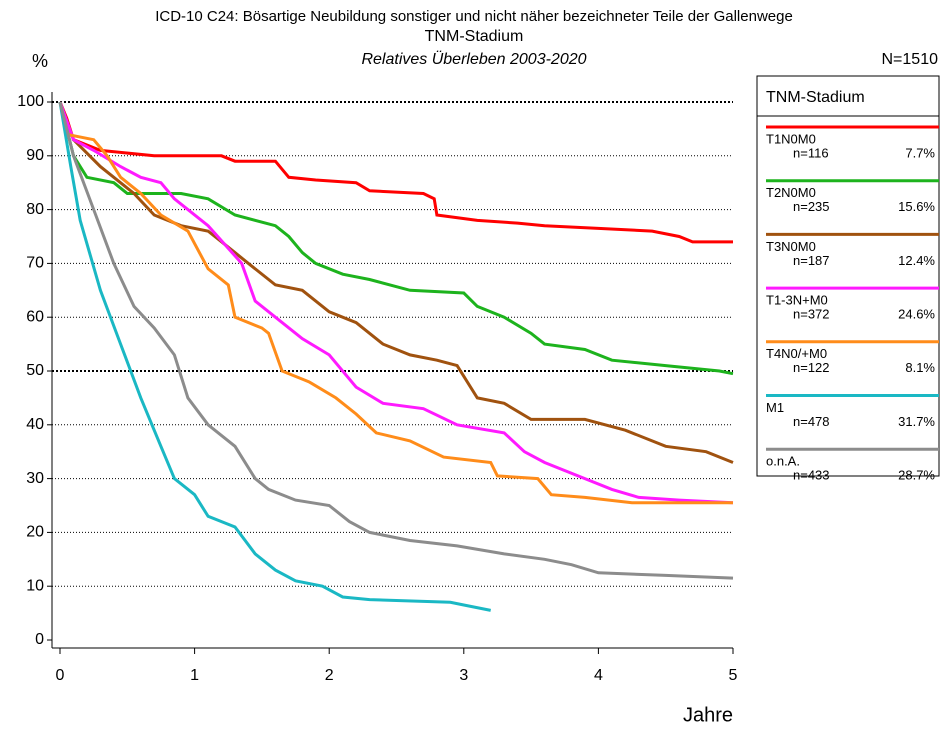 This screenshot has height=729, width=949. I want to click on legend-n: n=433, so click(811, 475).